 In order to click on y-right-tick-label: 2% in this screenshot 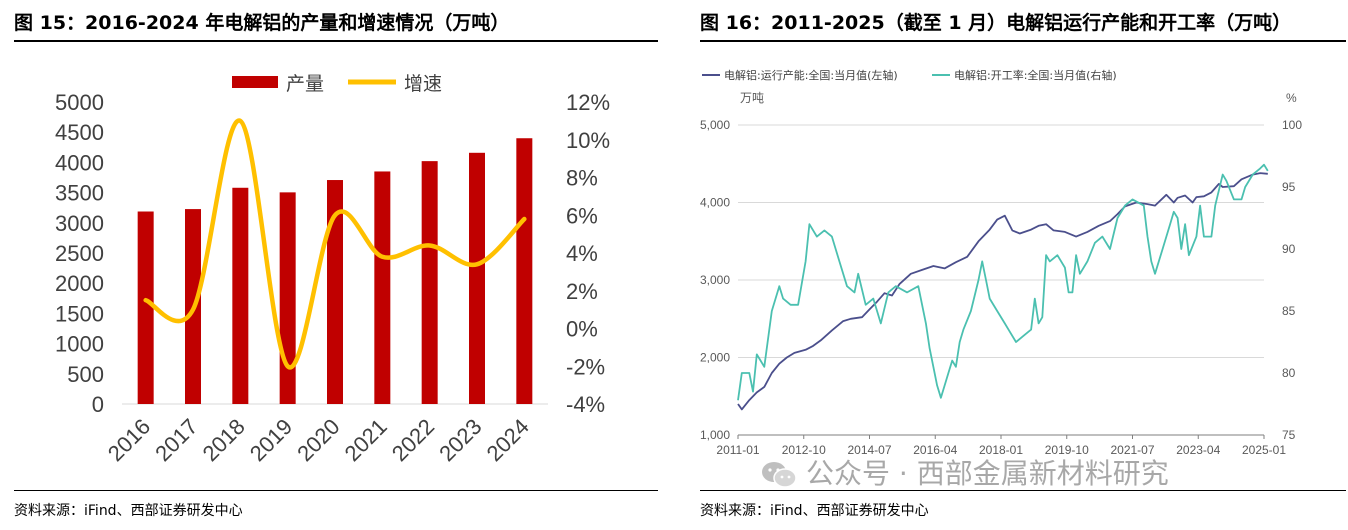, I will do `click(582, 291)`.